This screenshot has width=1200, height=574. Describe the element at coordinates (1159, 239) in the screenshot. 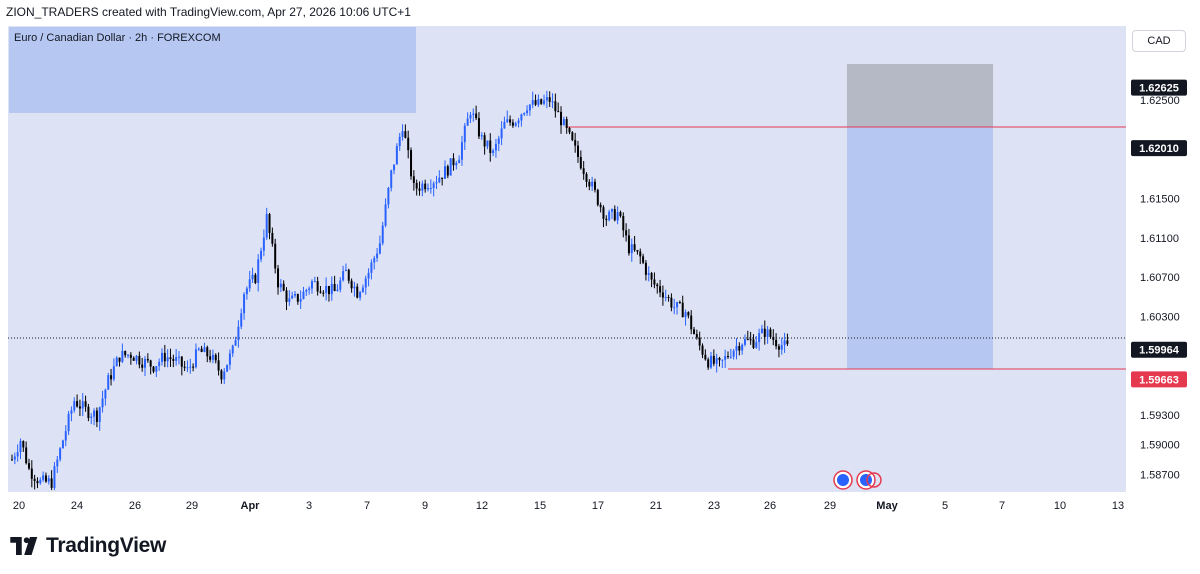

I see `price-tick-label: 1.61100` at that location.